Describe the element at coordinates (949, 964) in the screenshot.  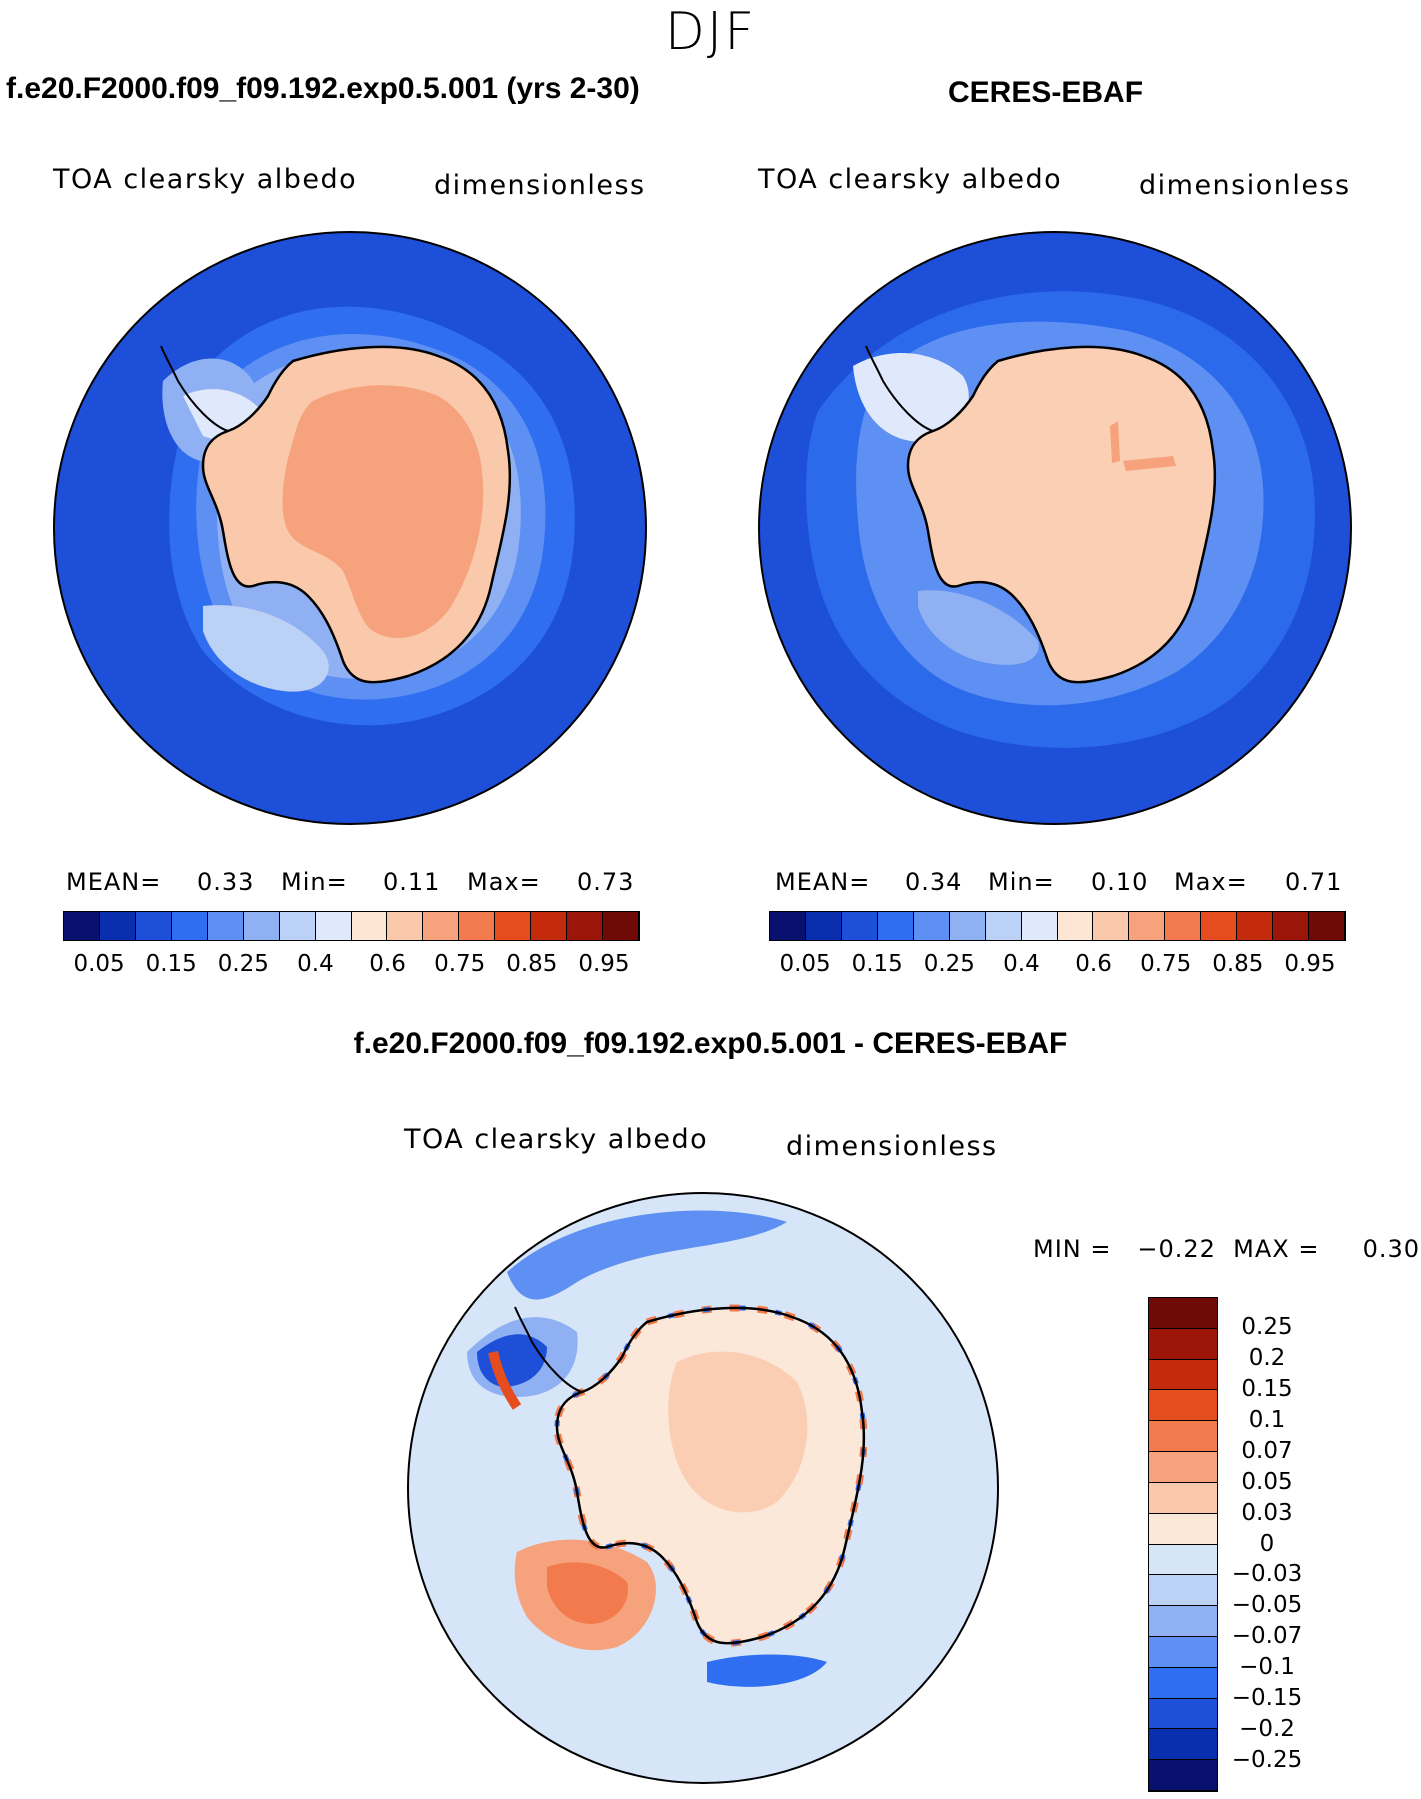
I see `obs-colorbar-tick-label: 0.25` at that location.